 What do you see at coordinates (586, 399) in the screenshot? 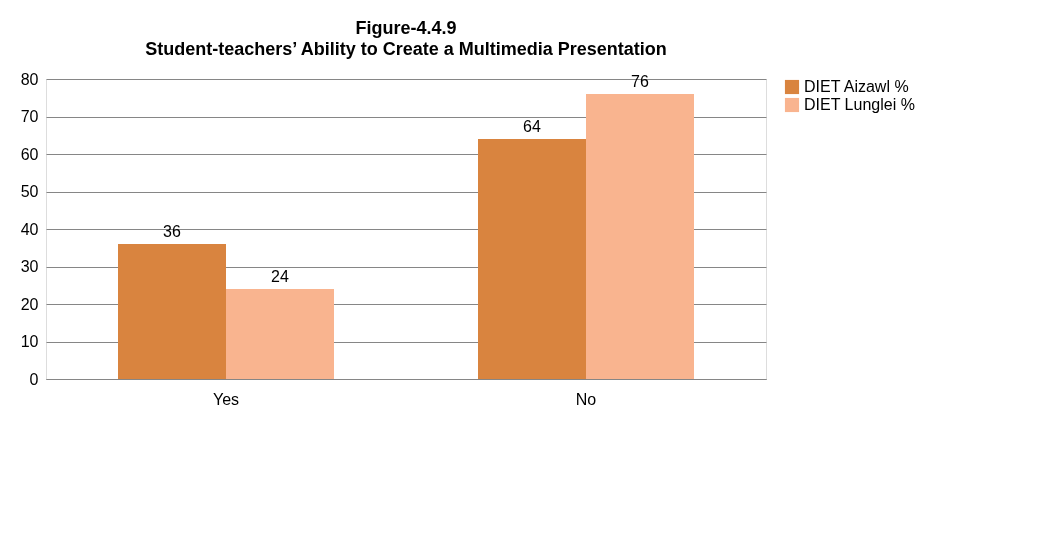
I see `x-tick-label: No` at bounding box center [586, 399].